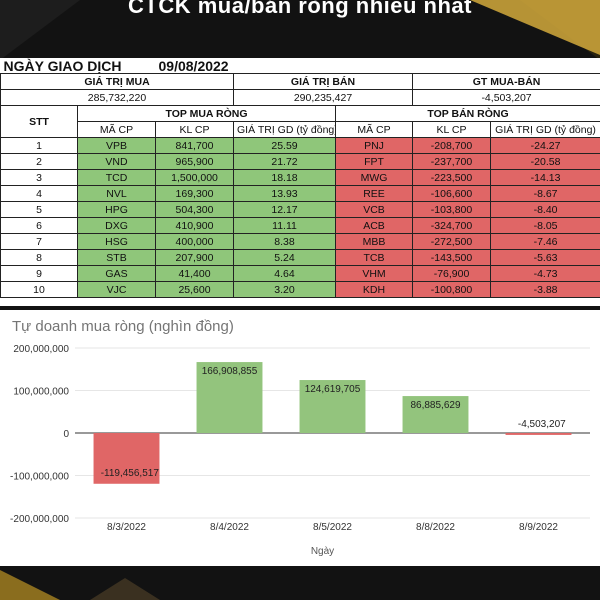  What do you see at coordinates (39, 161) in the screenshot?
I see `row-stt: 2` at bounding box center [39, 161].